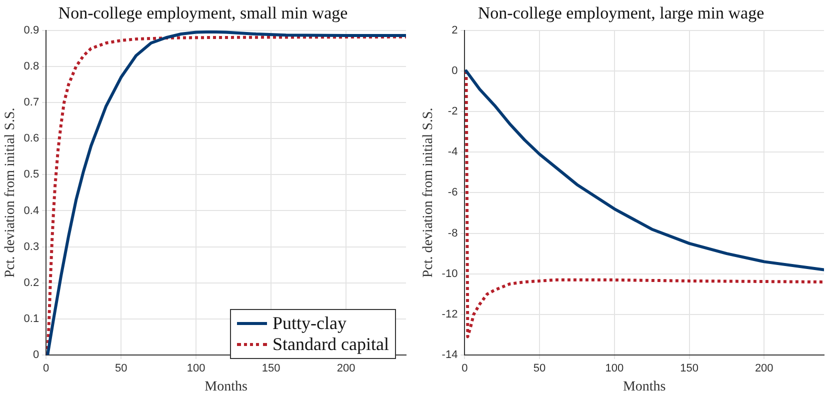  What do you see at coordinates (32, 30) in the screenshot?
I see `y-tick-label: 0.9` at bounding box center [32, 30].